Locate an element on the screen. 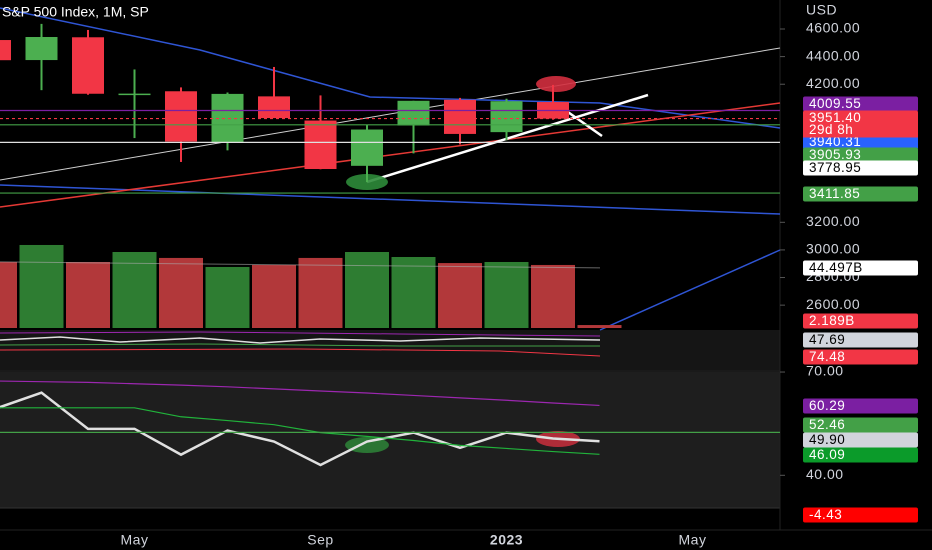  x-tick-label: 2023 is located at coordinates (506, 540).